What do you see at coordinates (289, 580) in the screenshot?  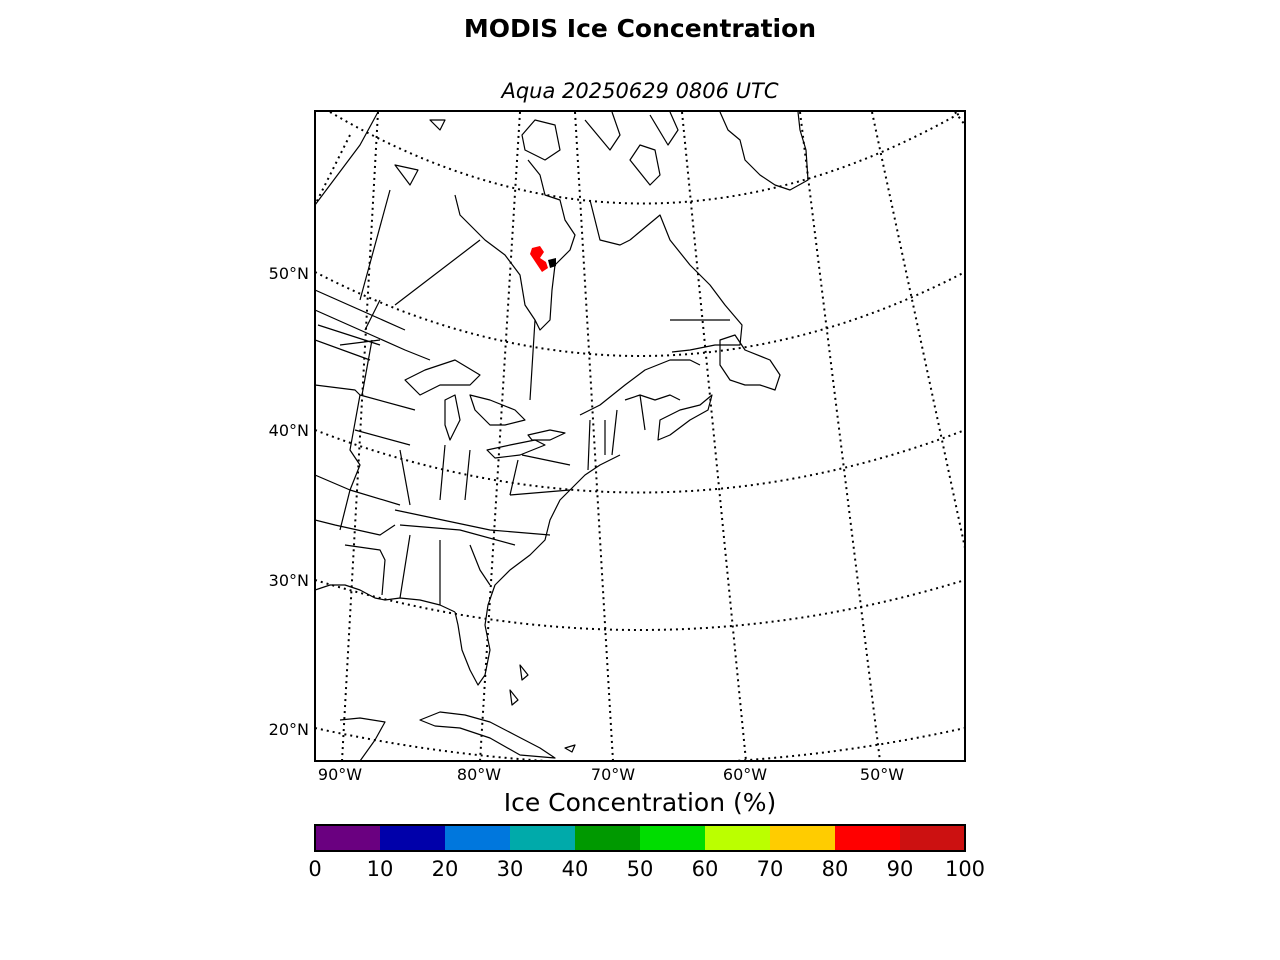 I see `lat-label-30n: 30°N` at bounding box center [289, 580].